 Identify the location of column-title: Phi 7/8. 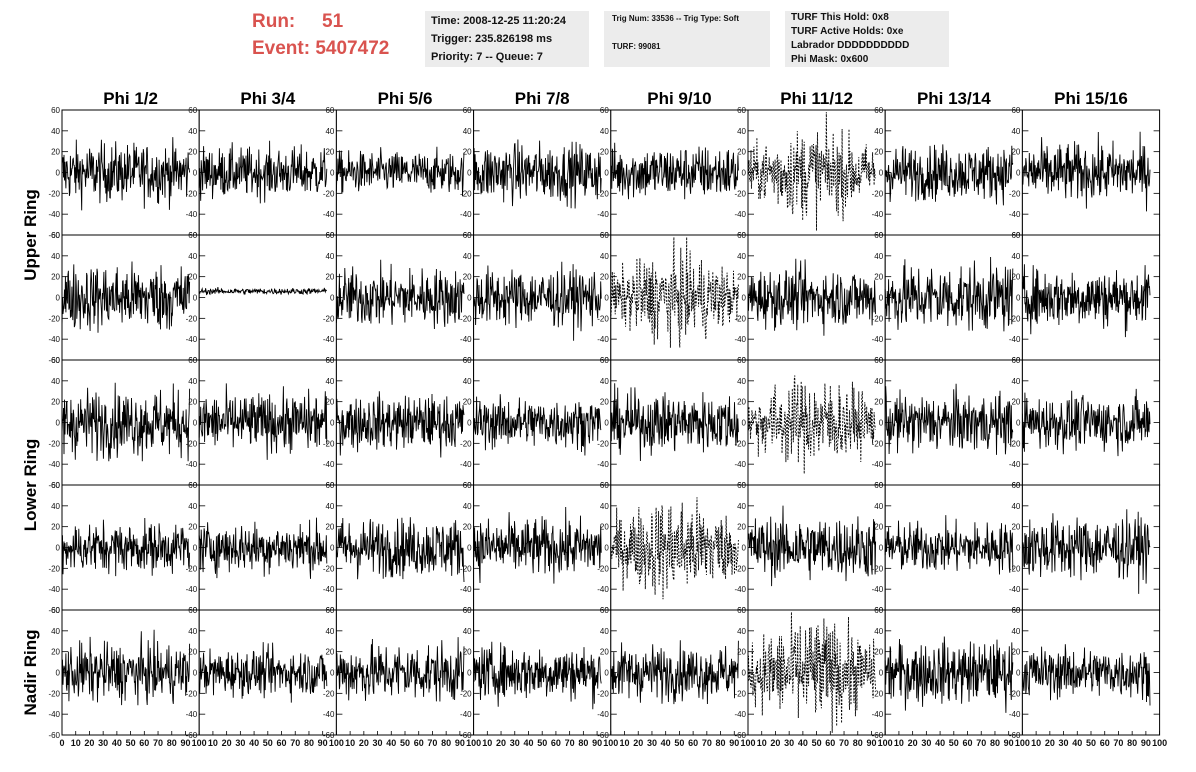
(542, 98).